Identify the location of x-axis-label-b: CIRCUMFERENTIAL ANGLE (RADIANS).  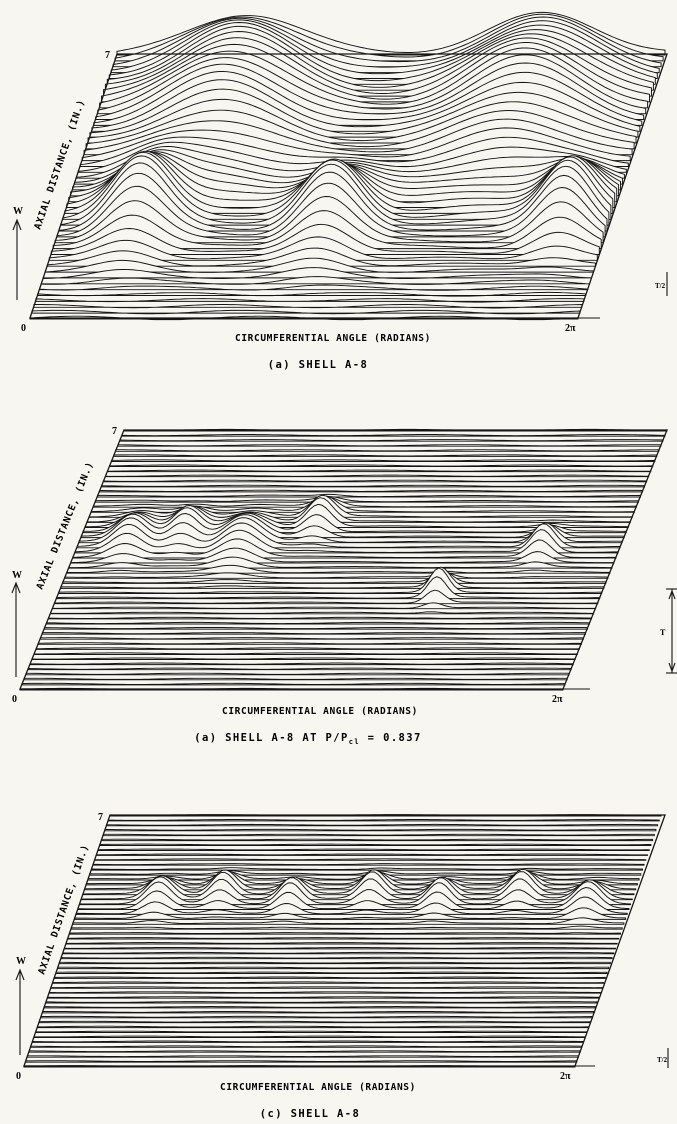
(320, 711).